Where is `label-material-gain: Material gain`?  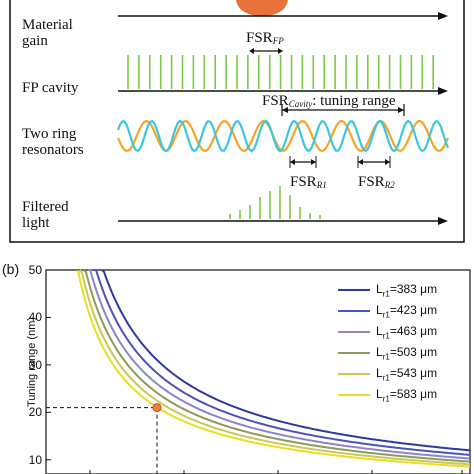
label-material-gain: Material gain is located at coordinates (47, 33).